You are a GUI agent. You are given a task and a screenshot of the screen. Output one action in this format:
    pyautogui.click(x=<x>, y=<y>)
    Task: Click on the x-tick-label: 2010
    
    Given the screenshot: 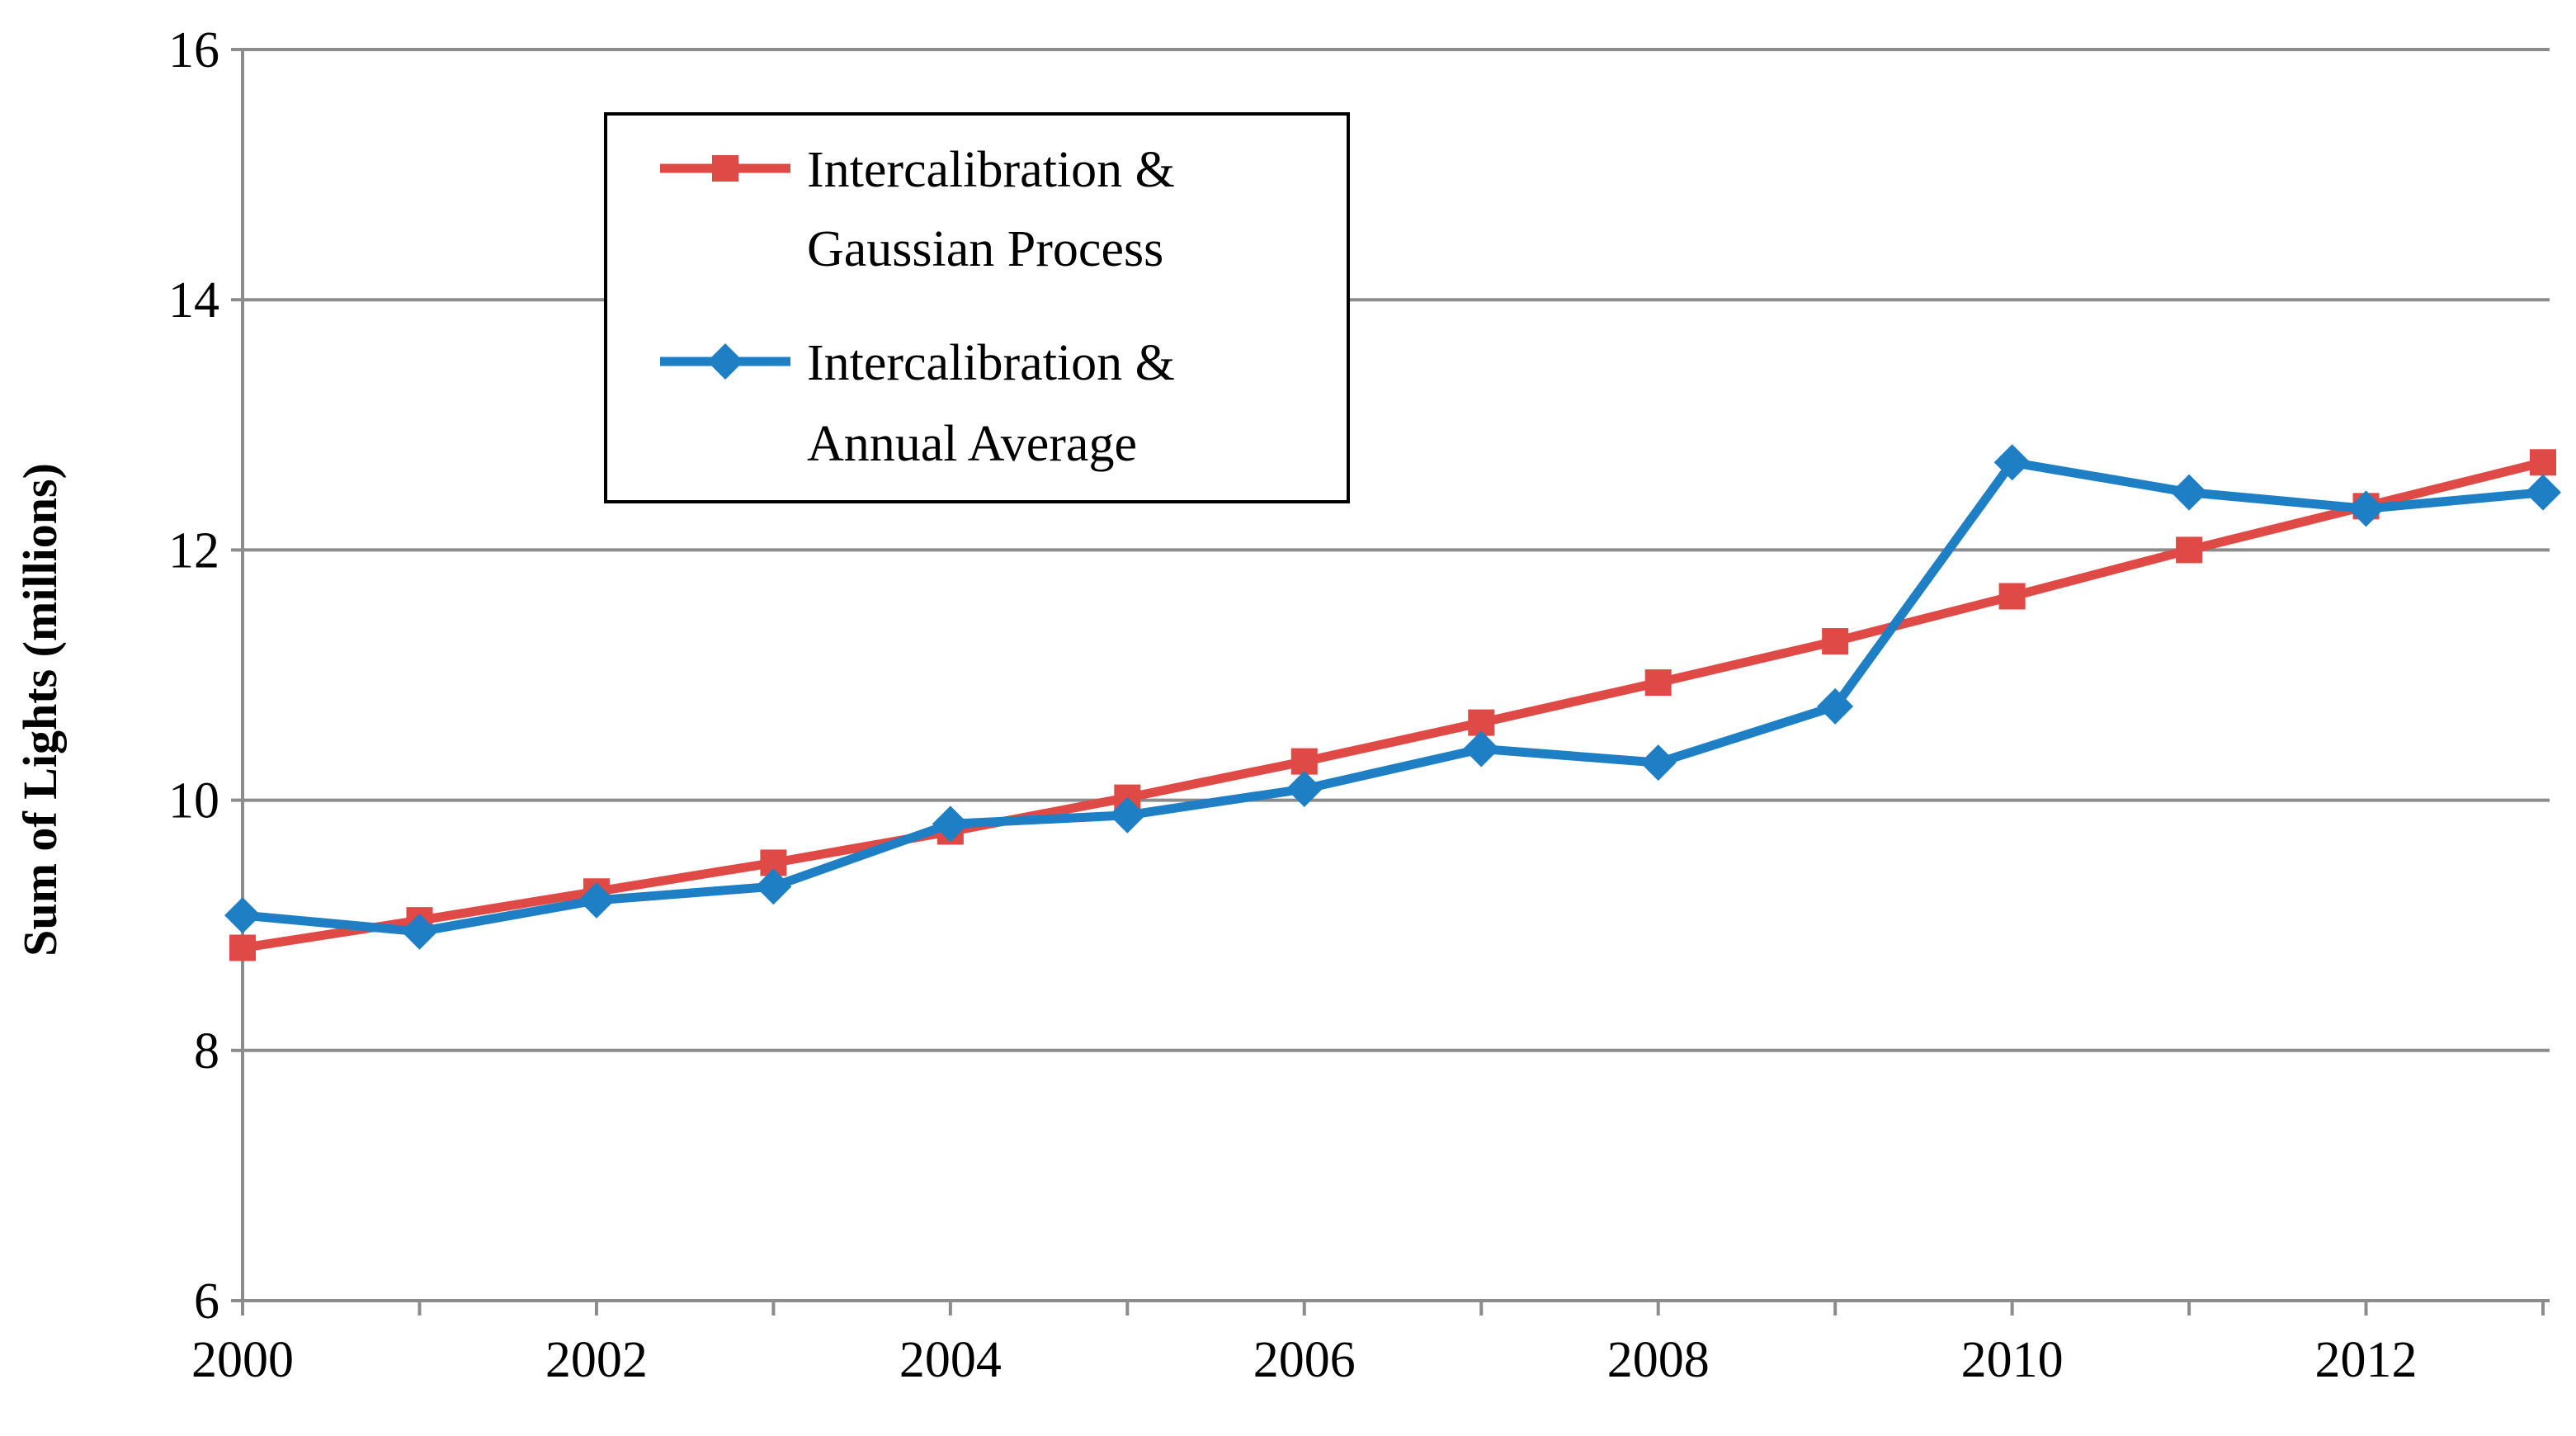 What is the action you would take?
    pyautogui.click(x=2013, y=1360)
    